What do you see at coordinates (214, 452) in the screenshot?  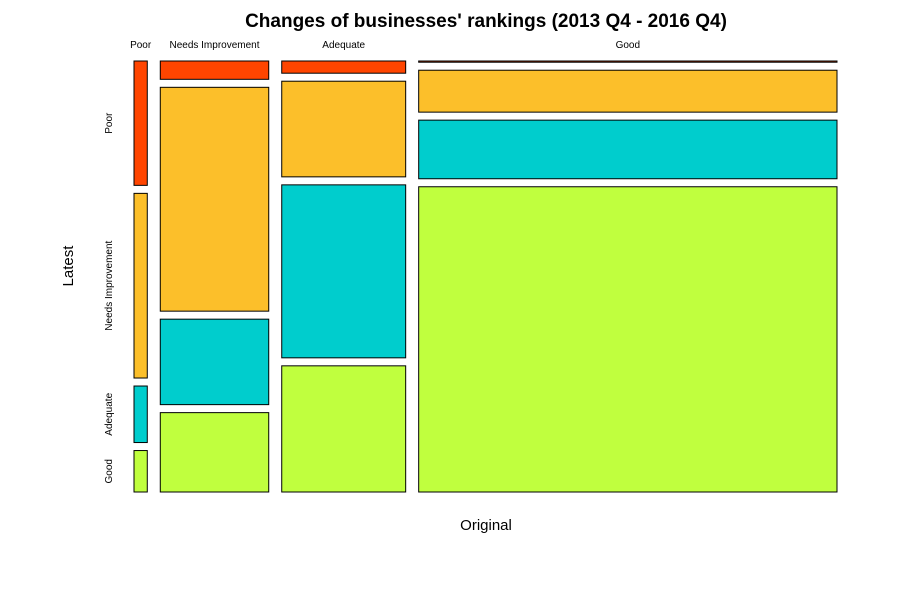 I see `tile-needs-improvement-to-good` at bounding box center [214, 452].